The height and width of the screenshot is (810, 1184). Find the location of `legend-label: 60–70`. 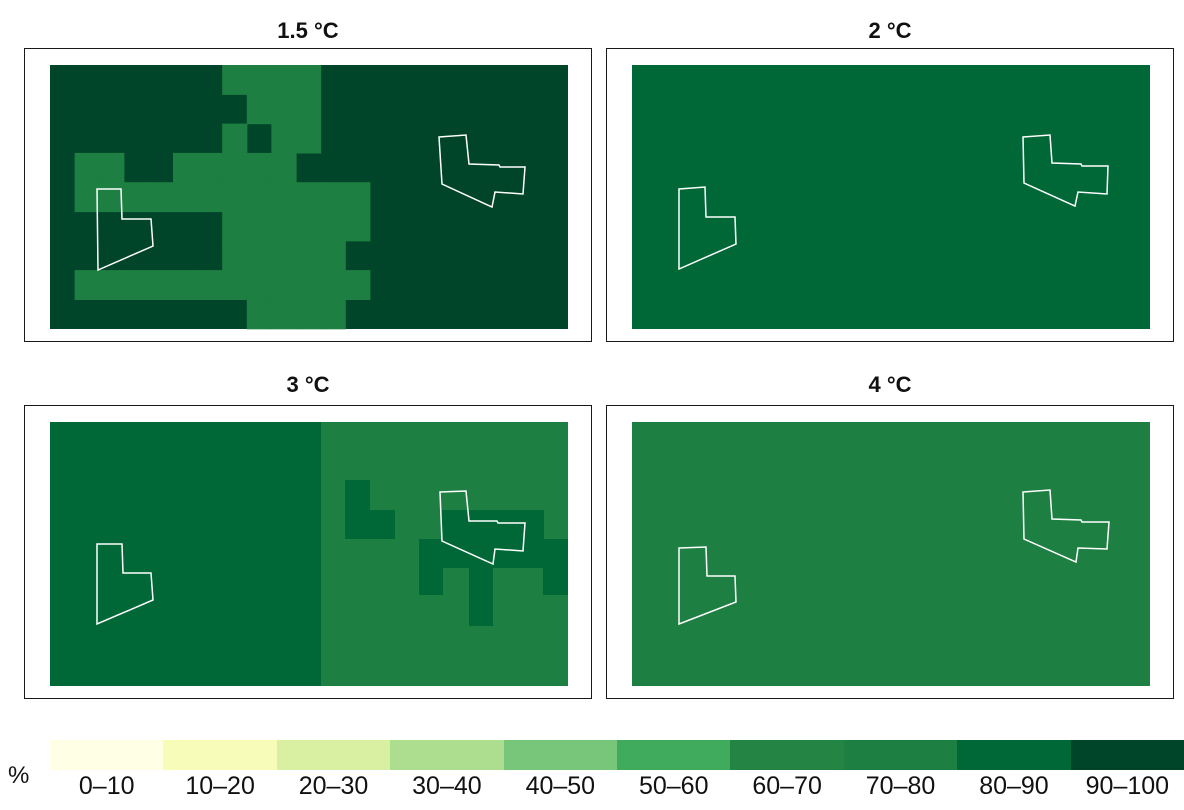

legend-label: 60–70 is located at coordinates (787, 786).